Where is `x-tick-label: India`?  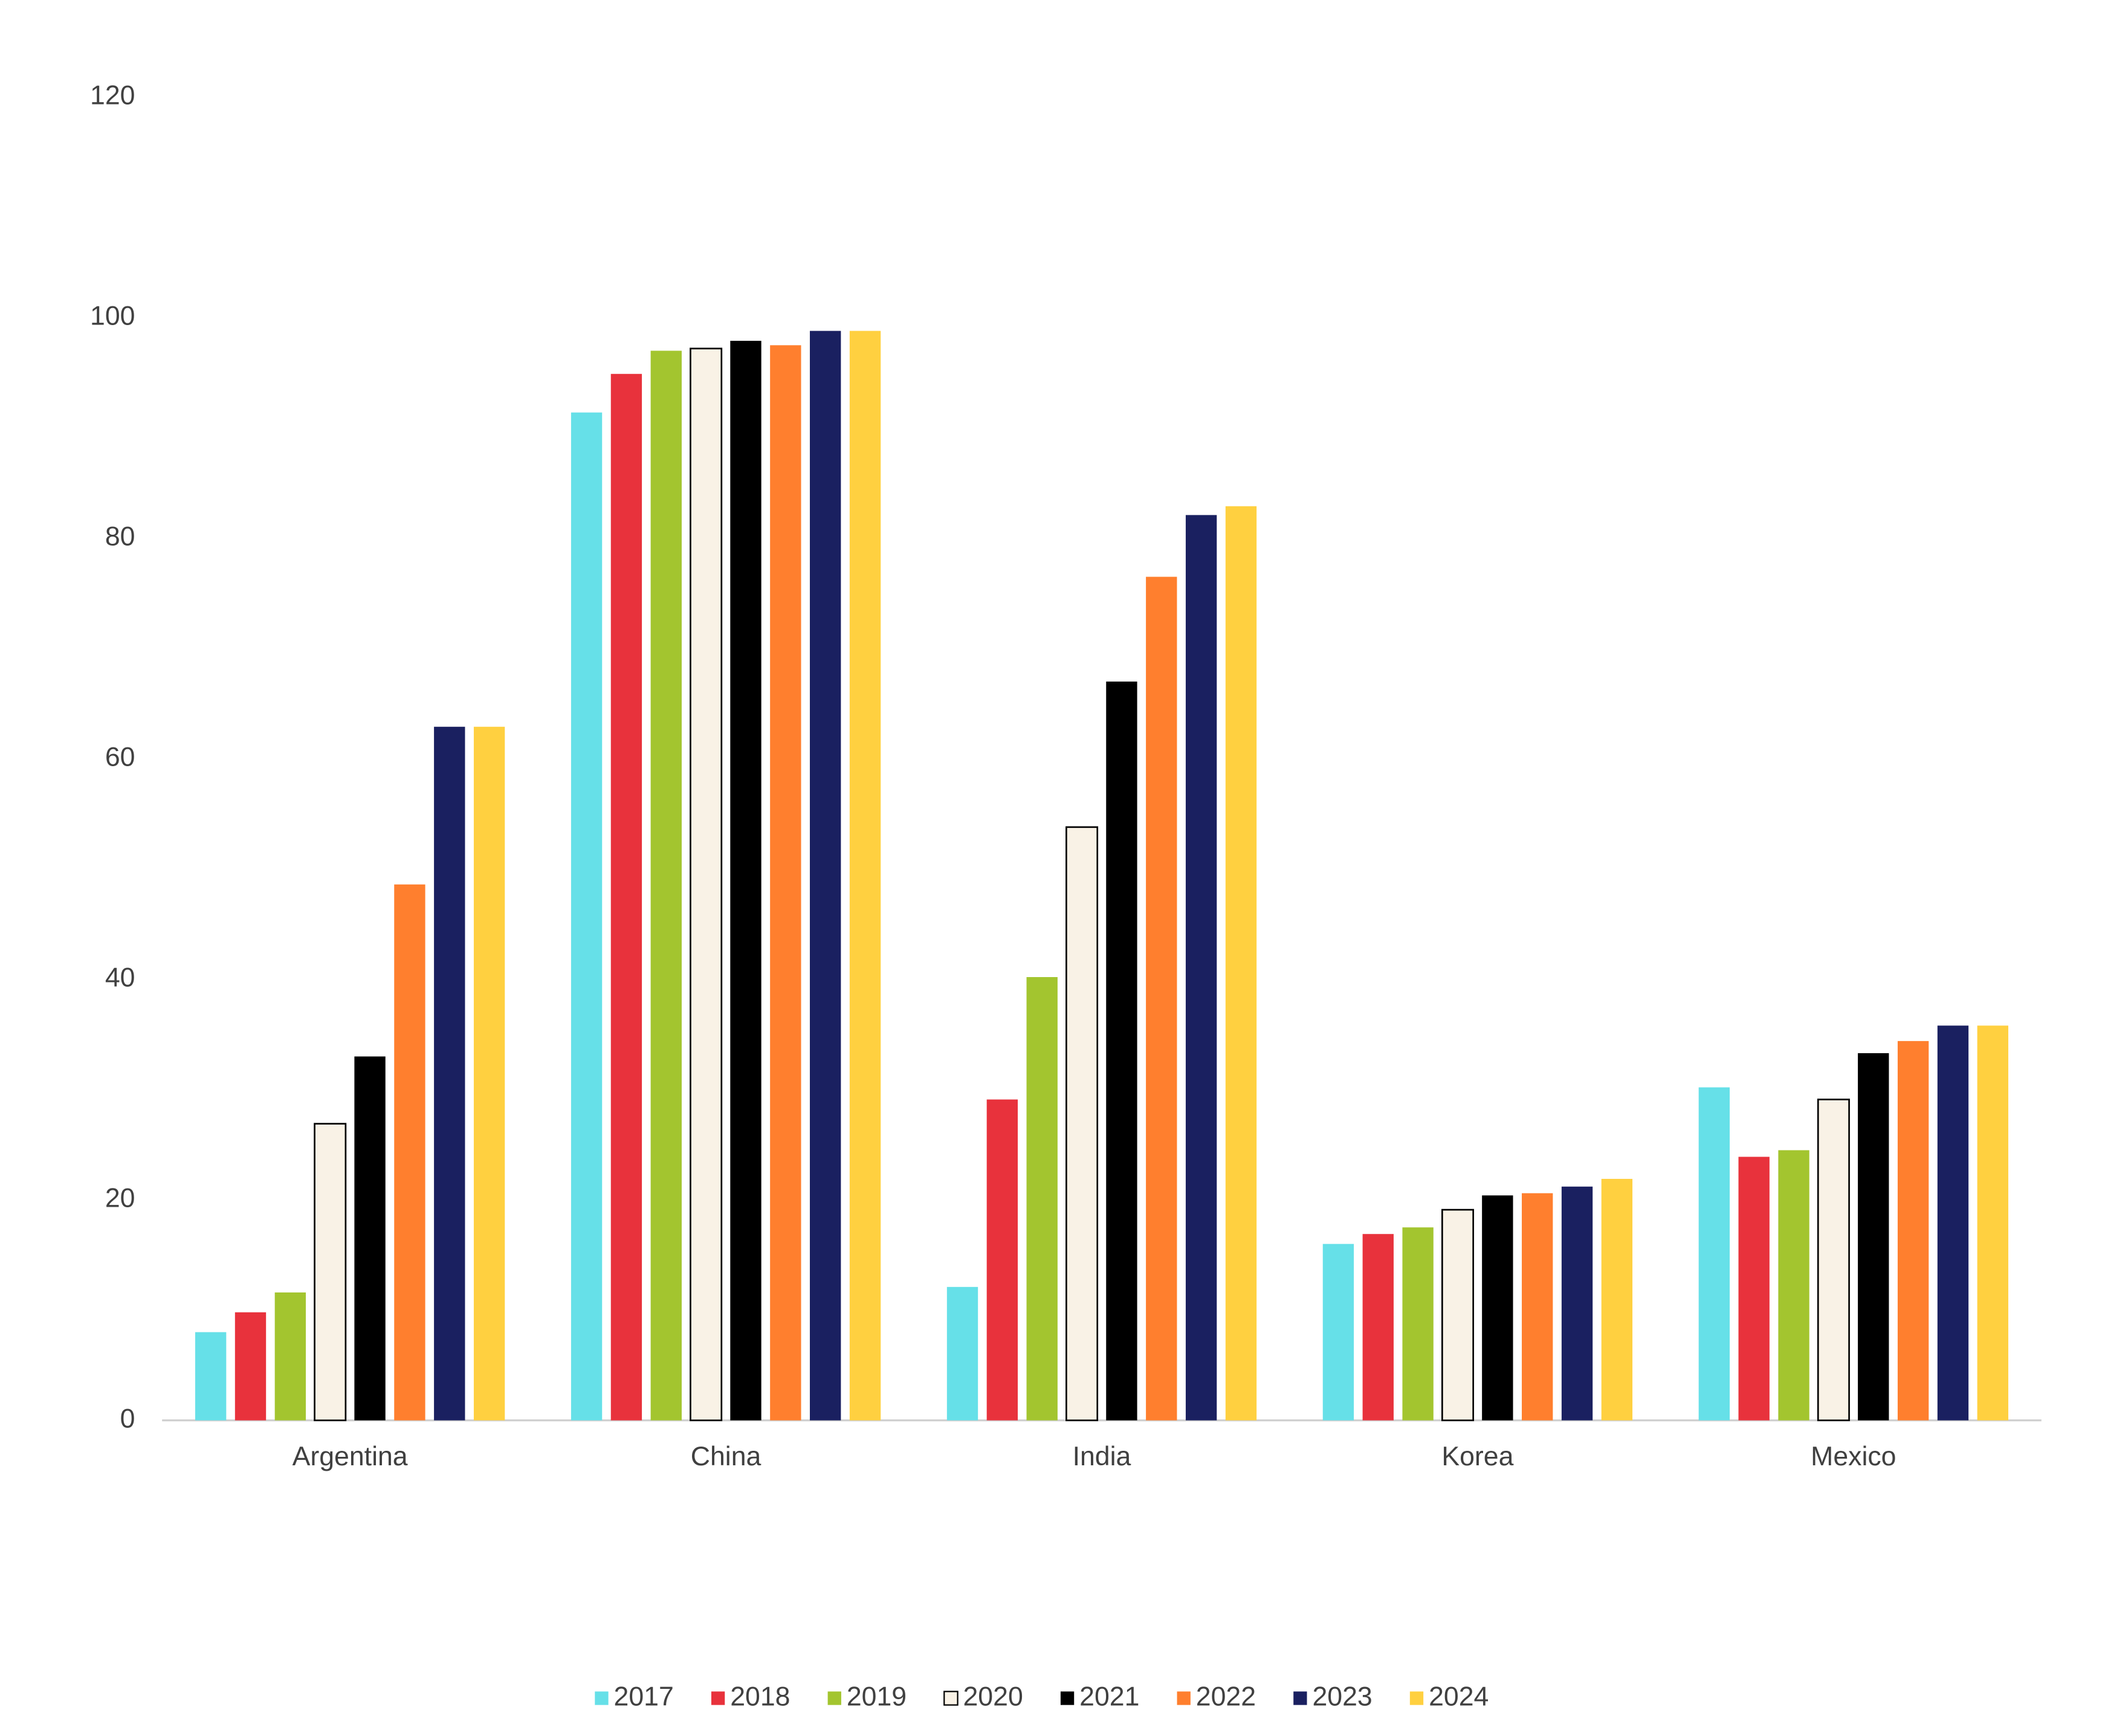 x-tick-label: India is located at coordinates (1102, 1456).